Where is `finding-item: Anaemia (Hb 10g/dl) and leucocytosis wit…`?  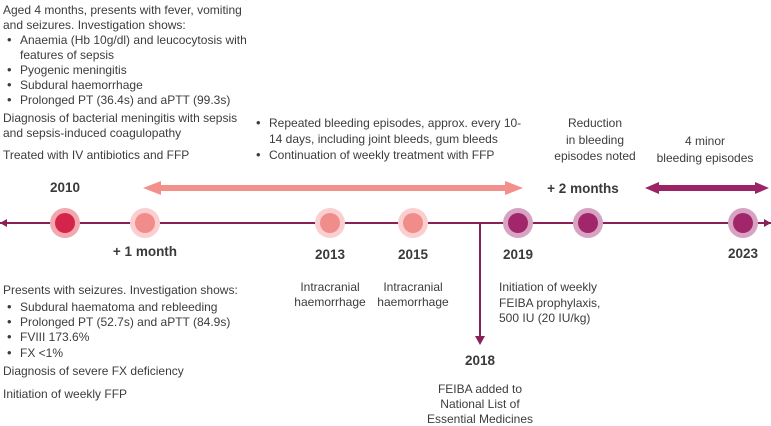
finding-item: Anaemia (Hb 10g/dl) and leucocytosis wit… is located at coordinates (131, 47).